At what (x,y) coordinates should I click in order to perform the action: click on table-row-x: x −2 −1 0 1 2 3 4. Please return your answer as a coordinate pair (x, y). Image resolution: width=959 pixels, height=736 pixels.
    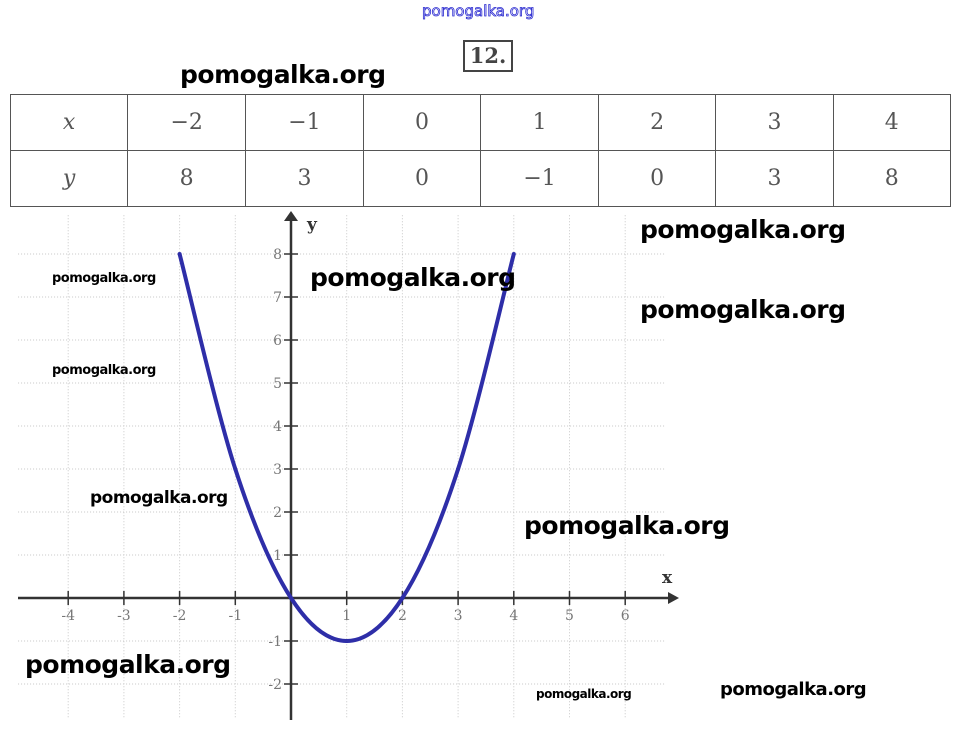
    Looking at the image, I should click on (480, 122).